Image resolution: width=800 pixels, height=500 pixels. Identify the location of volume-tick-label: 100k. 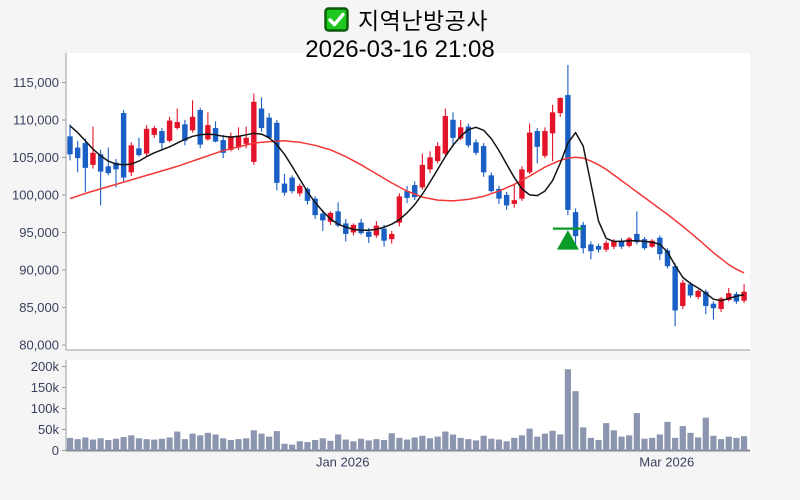
(45, 408).